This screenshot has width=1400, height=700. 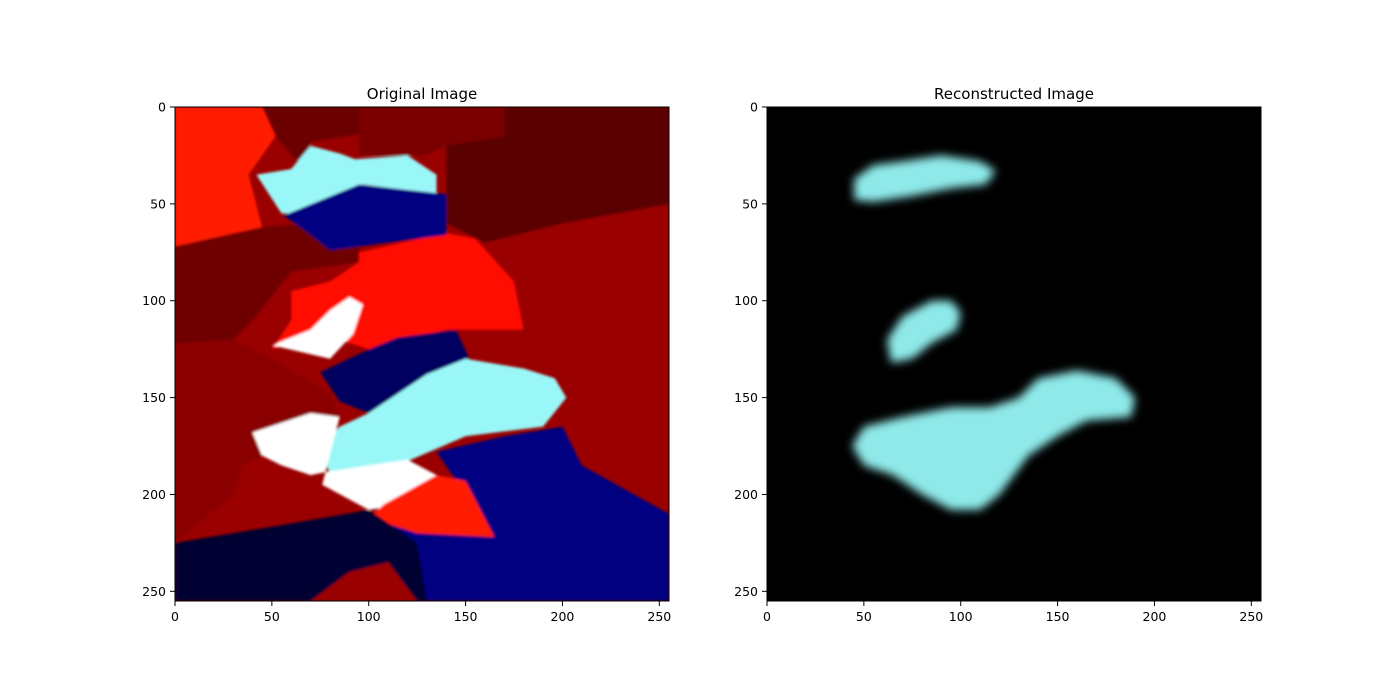 What do you see at coordinates (1155, 616) in the screenshot?
I see `reconstructed-image-x-tick-label: 200` at bounding box center [1155, 616].